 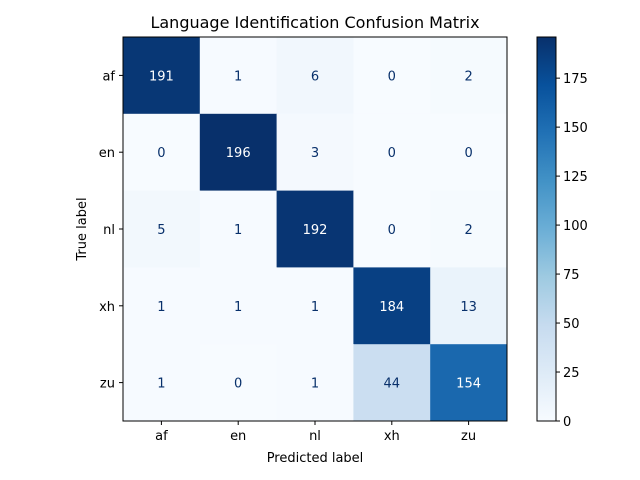 I want to click on cell-value-label: 196, so click(x=238, y=153).